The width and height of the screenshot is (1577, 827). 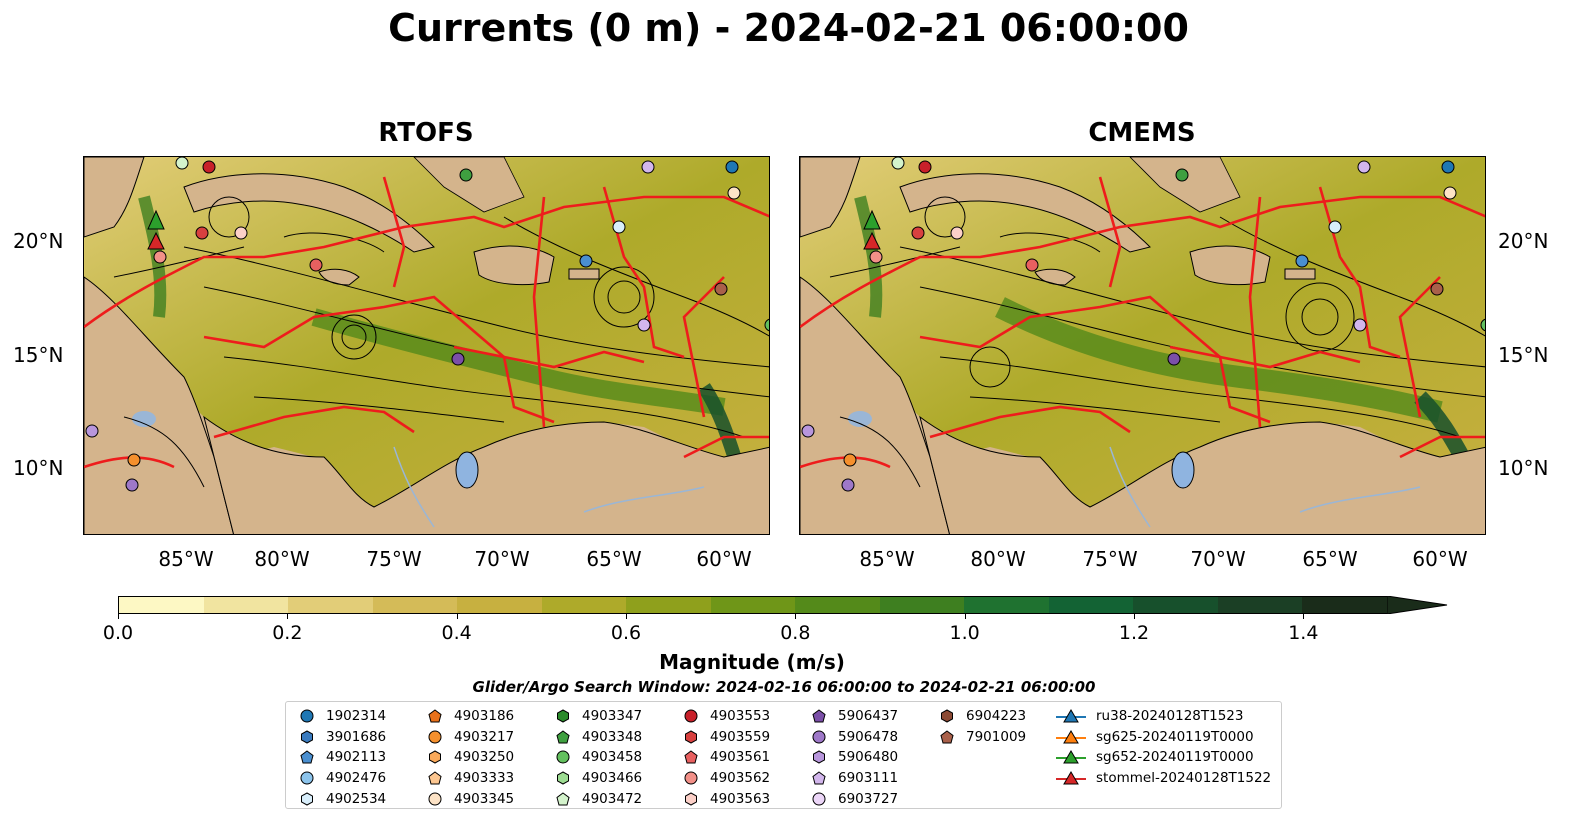 I want to click on lon-label-70w-left: 70°W, so click(x=502, y=559).